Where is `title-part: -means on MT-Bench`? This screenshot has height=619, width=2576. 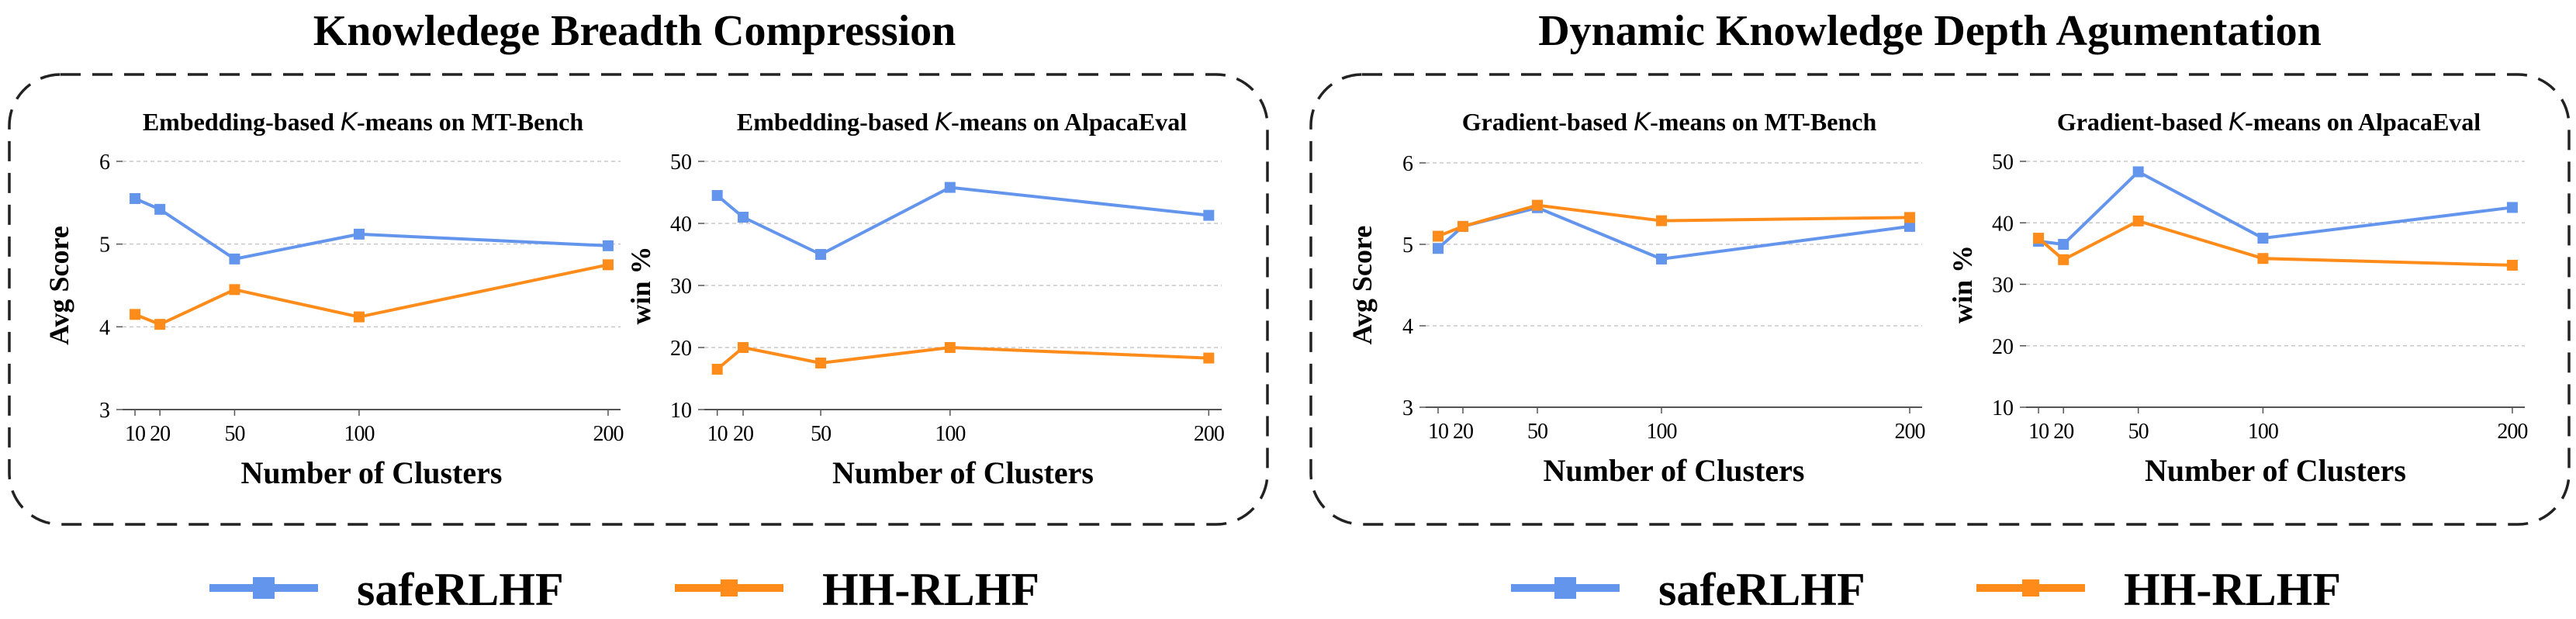
title-part: -means on MT-Bench is located at coordinates (470, 122).